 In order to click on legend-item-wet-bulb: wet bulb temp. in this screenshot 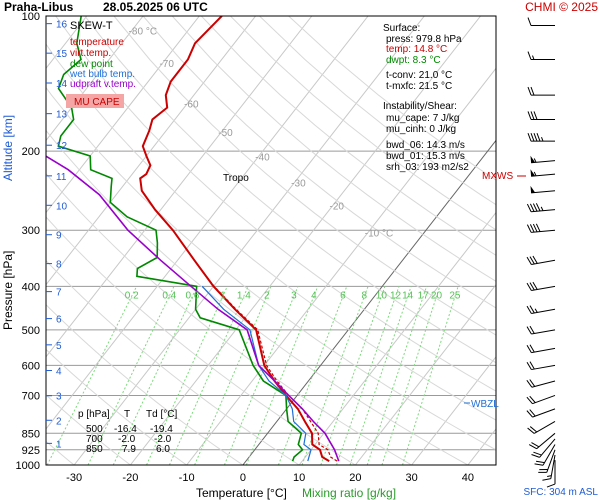, I will do `click(102, 74)`.